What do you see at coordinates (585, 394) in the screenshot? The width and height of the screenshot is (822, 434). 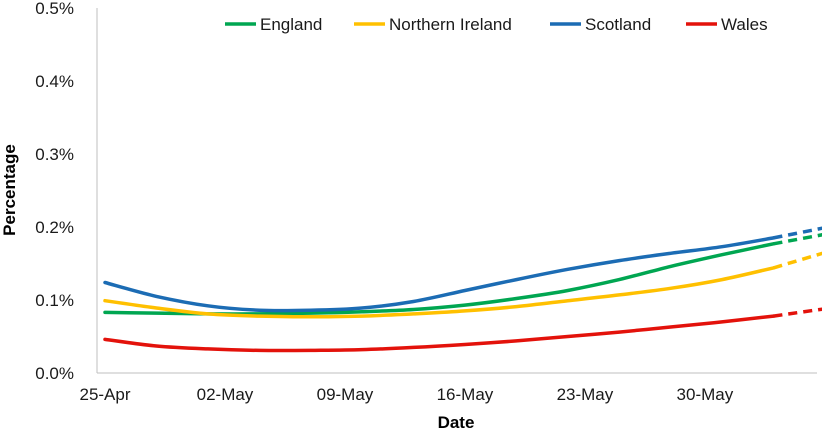 I see `x-tick-label: 23-May` at bounding box center [585, 394].